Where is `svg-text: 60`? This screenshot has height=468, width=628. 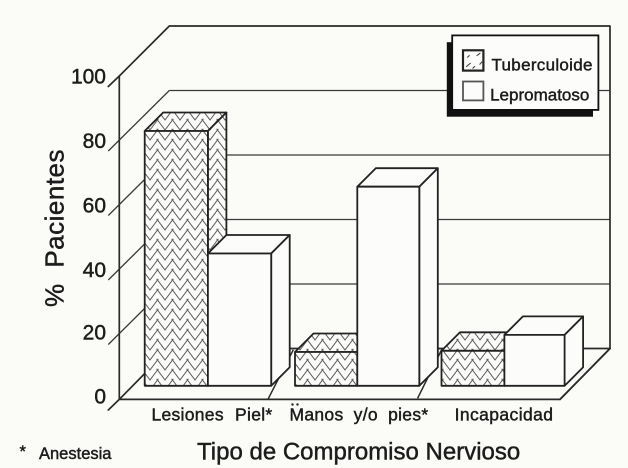 svg-text: 60 is located at coordinates (94, 205).